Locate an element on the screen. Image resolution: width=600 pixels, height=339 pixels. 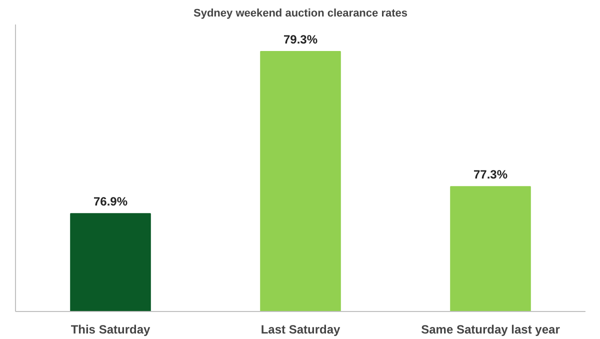
data-label: 77.3% is located at coordinates (490, 175).